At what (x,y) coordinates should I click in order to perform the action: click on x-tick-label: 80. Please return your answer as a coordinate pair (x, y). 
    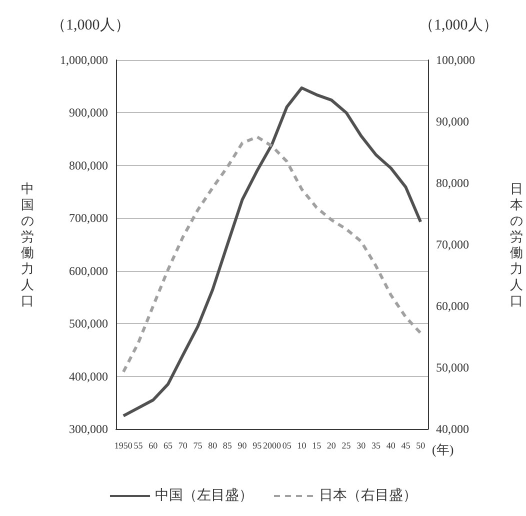
    Looking at the image, I should click on (213, 445).